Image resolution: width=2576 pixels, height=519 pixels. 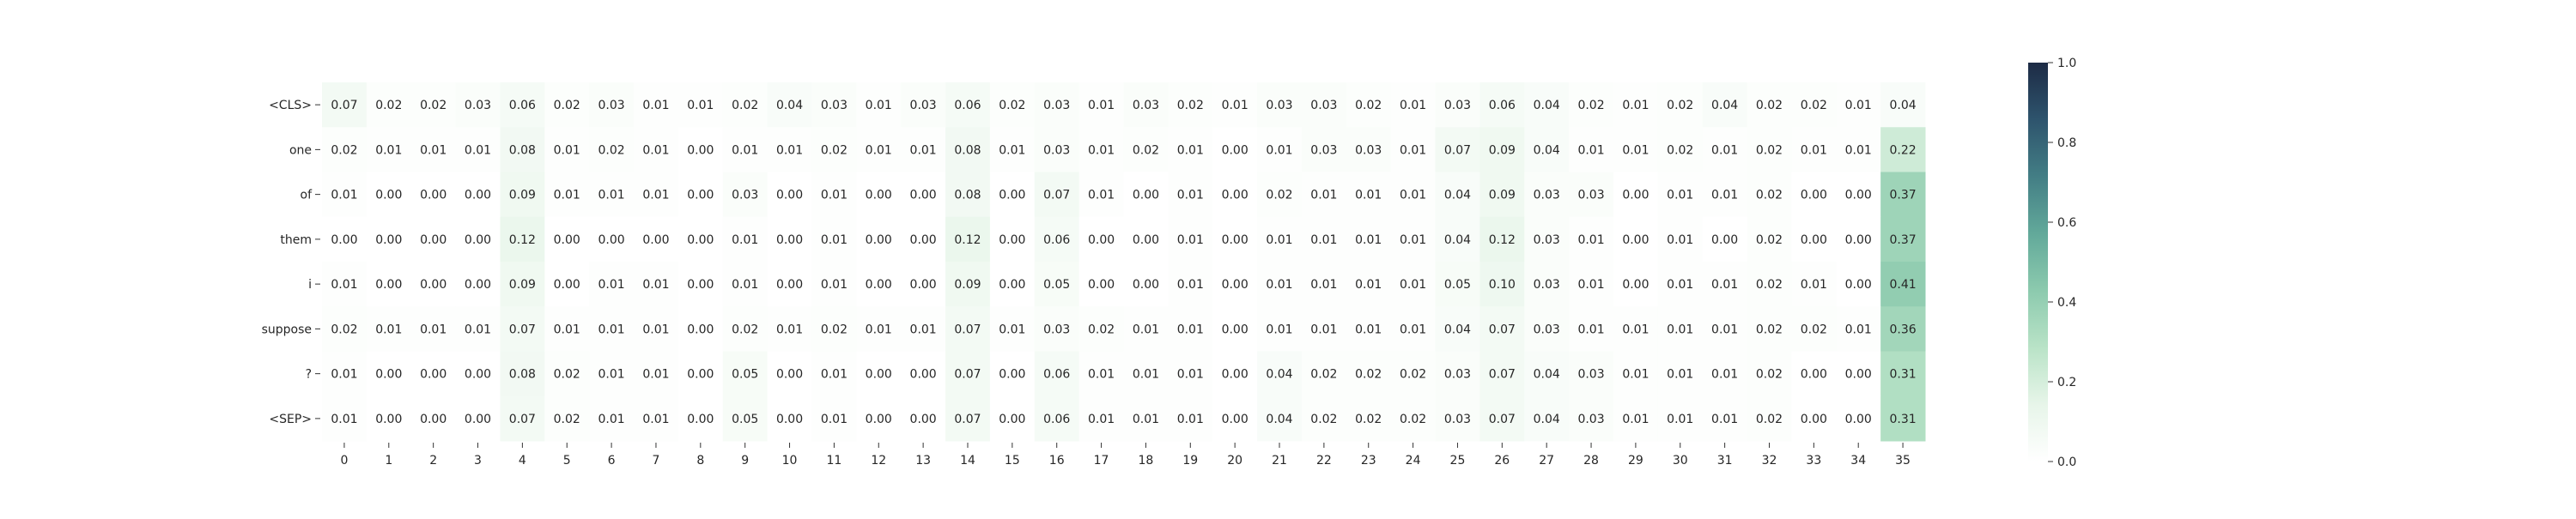 I want to click on heatmap-cell-r3-c27, so click(x=1547, y=239).